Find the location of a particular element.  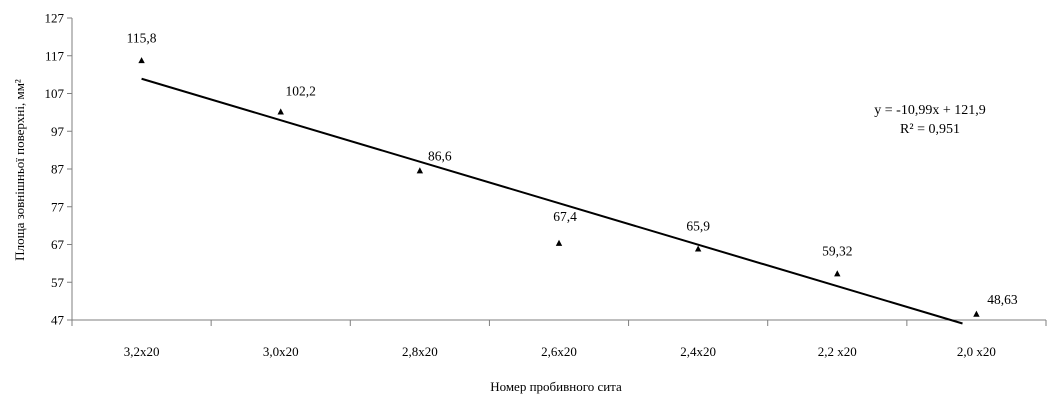

y-axis-title: Площа зовнішньої поверхні, мм² is located at coordinates (19, 170).